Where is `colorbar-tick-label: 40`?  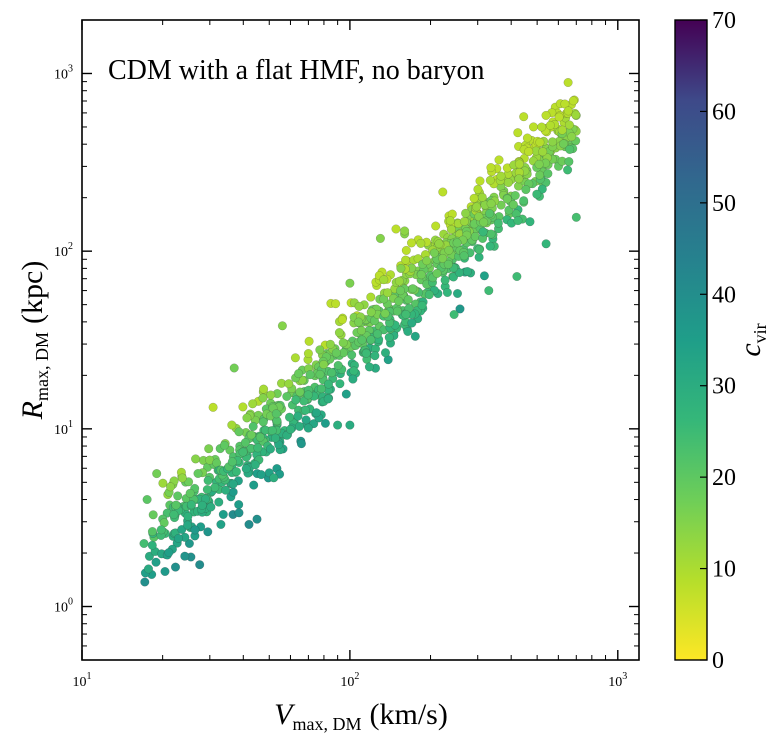 colorbar-tick-label: 40 is located at coordinates (724, 295).